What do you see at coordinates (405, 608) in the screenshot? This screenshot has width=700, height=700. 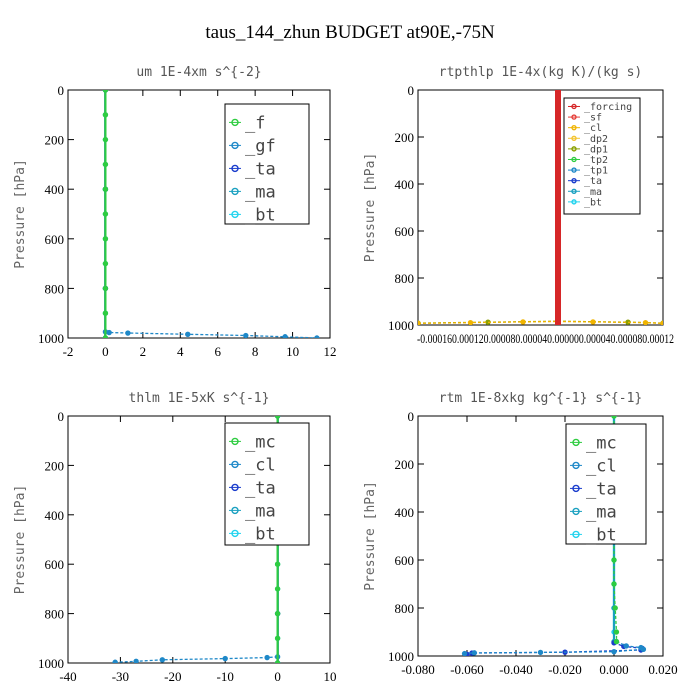 I see `y-tick-label: 800` at bounding box center [405, 608].